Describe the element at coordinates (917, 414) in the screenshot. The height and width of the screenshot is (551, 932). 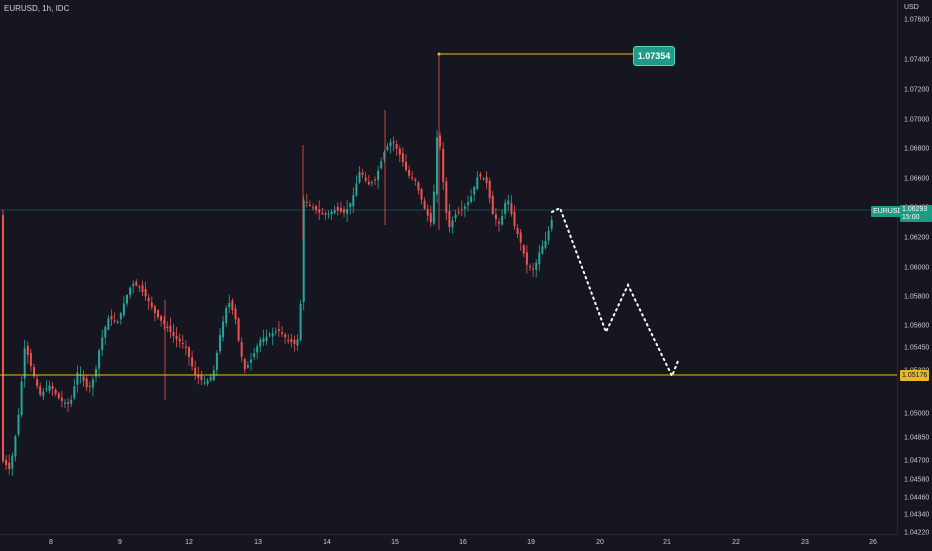
I see `price-tick: 1.05000` at that location.